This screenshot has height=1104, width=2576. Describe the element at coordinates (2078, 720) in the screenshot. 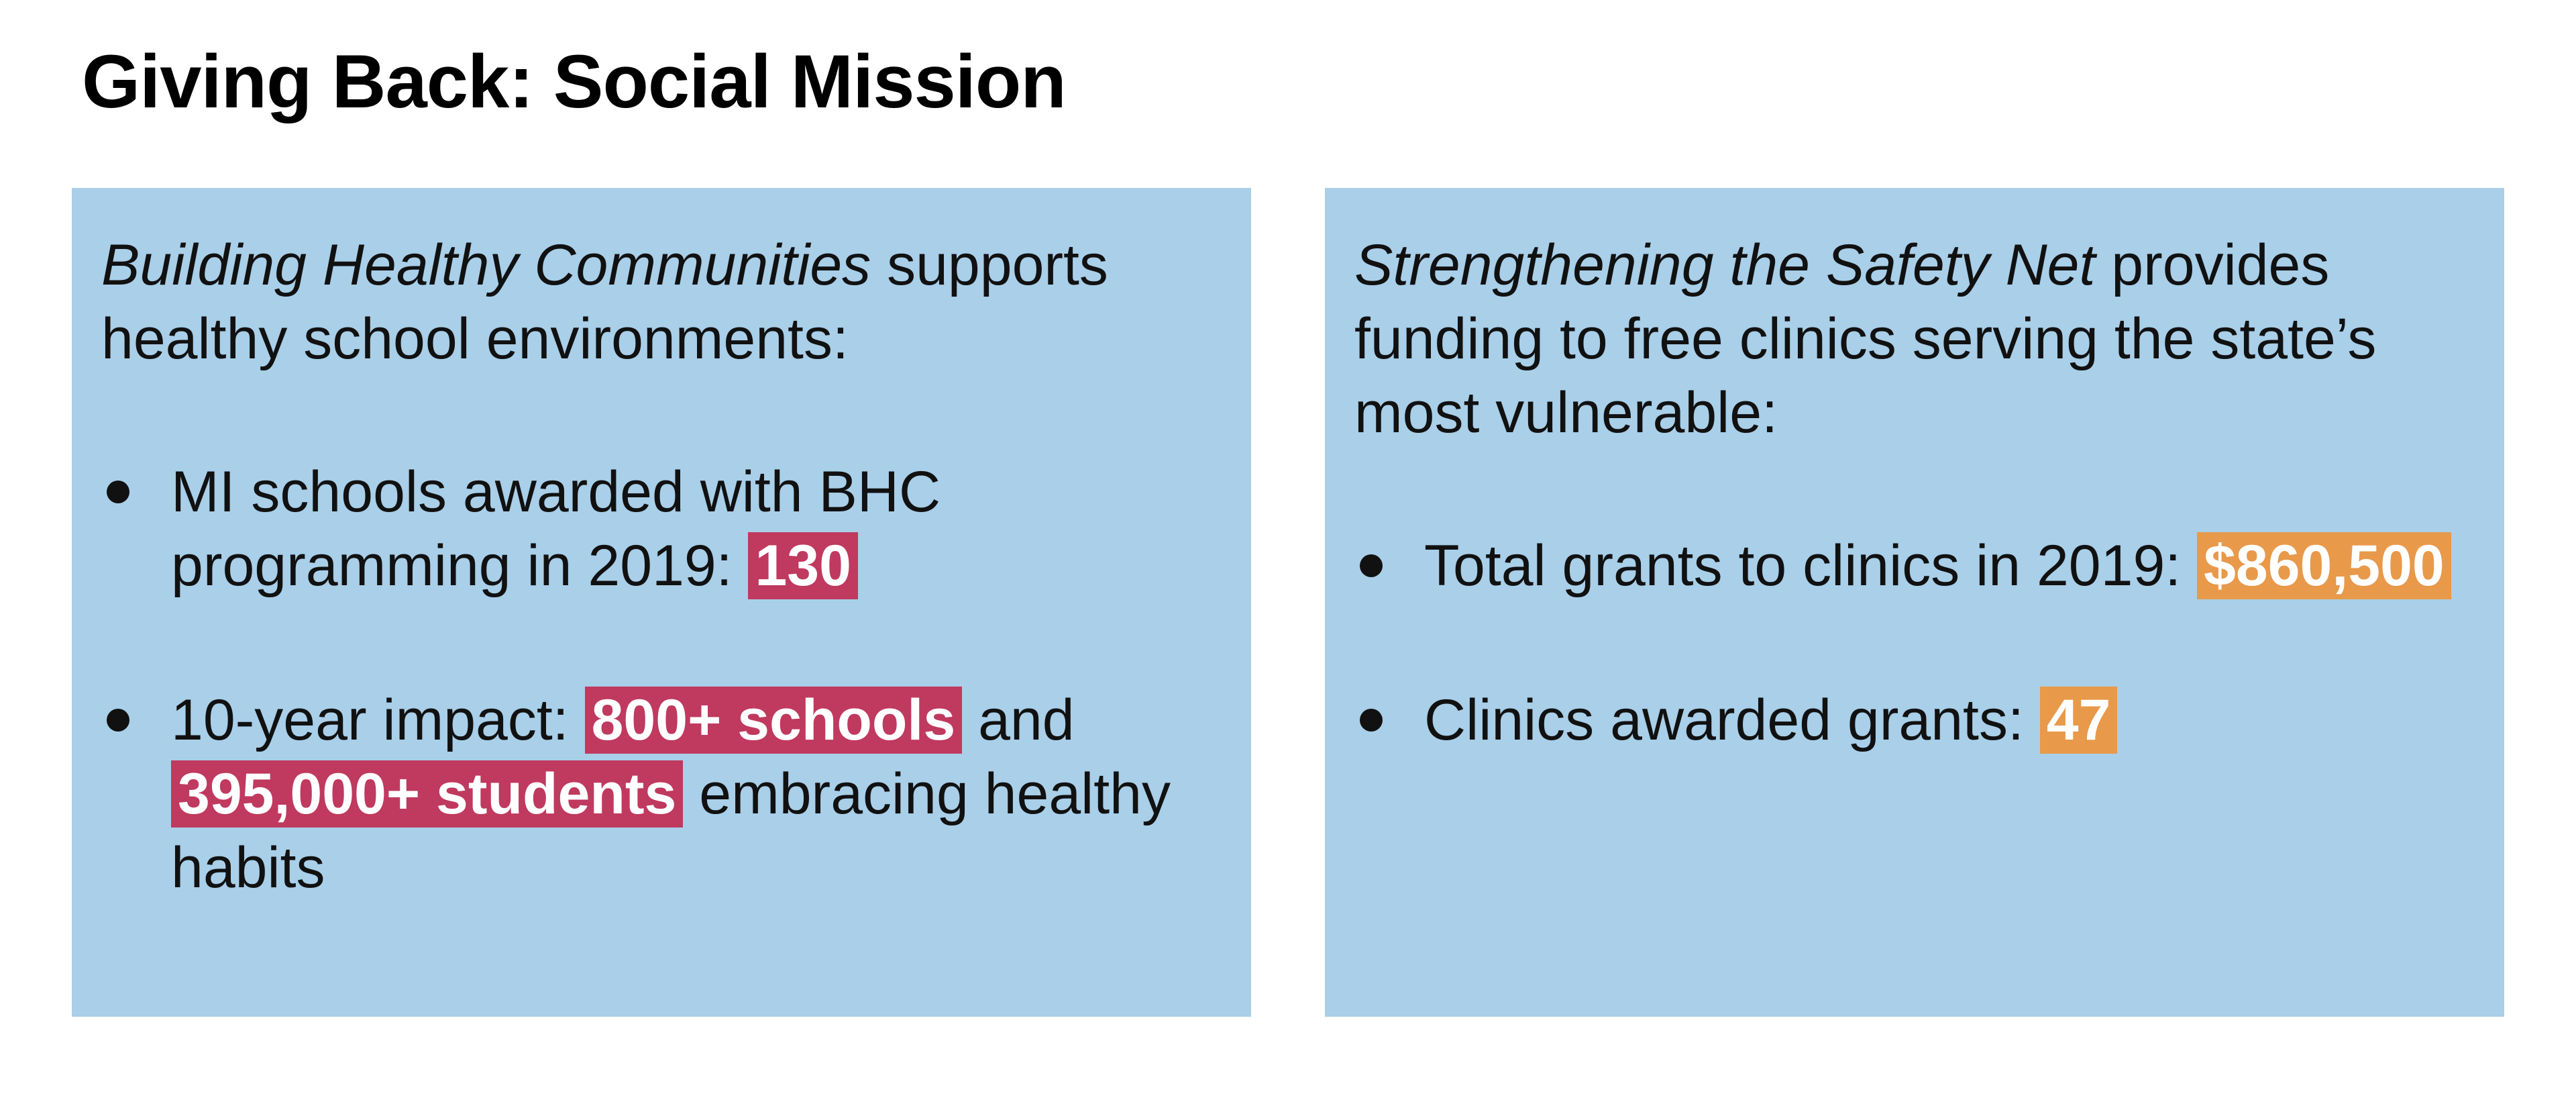

I see `safety-net-clinics-awarded-value: 47` at that location.